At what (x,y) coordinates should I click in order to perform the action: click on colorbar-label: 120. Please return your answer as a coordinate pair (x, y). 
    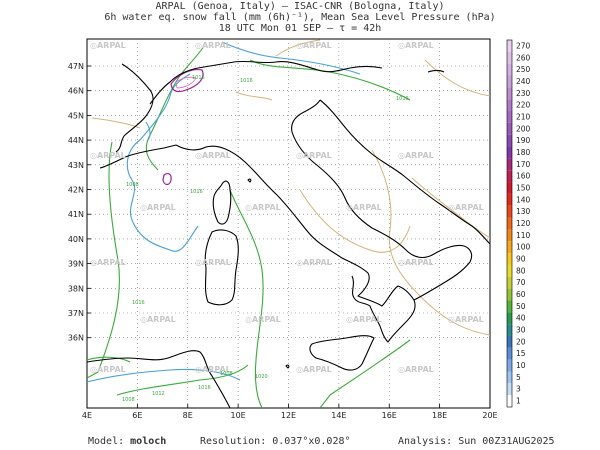
    Looking at the image, I should click on (523, 223).